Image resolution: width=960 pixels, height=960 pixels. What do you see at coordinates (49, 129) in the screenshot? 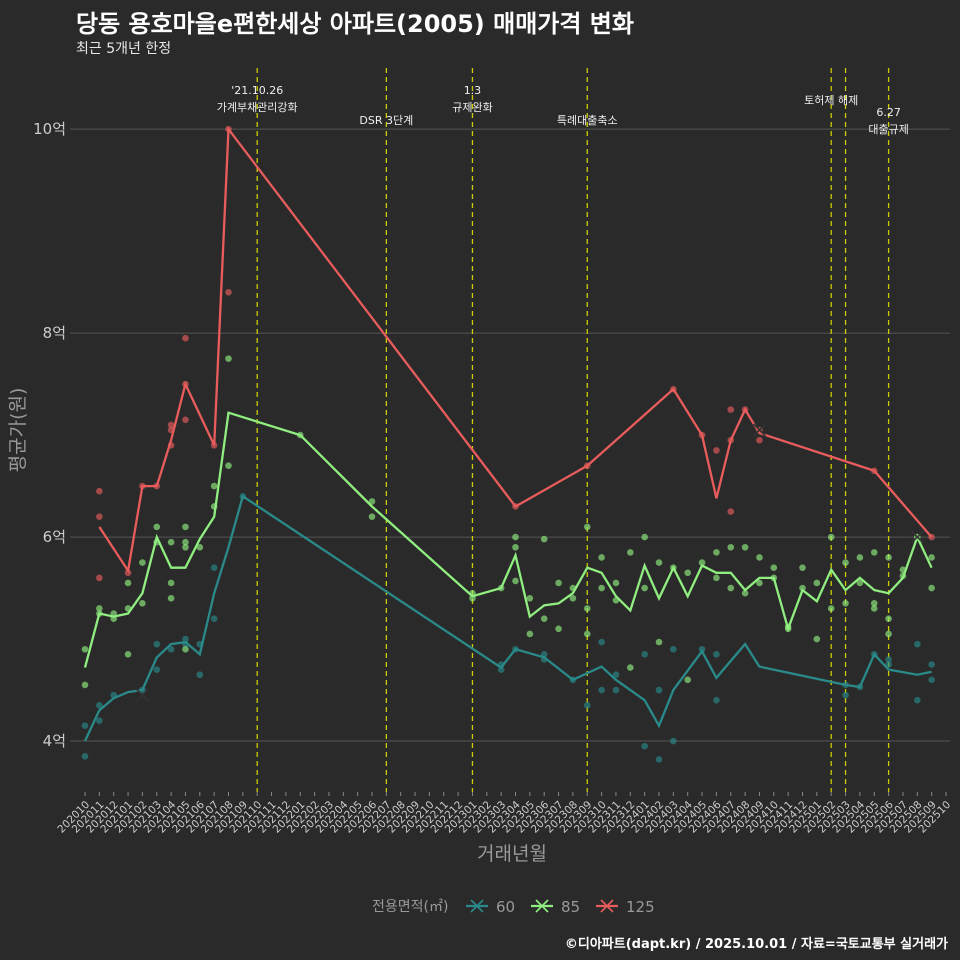
I see `y-tick-label: 10억` at bounding box center [49, 129].